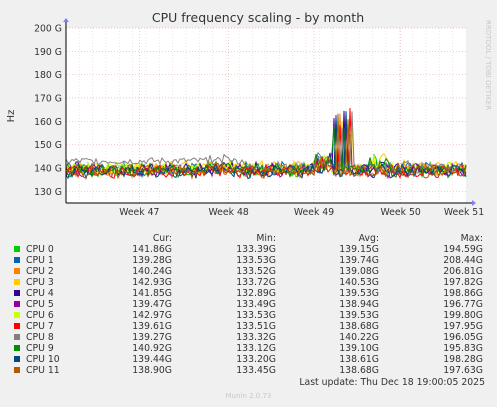  I want to click on y-tick-label: 150 G, so click(48, 145).